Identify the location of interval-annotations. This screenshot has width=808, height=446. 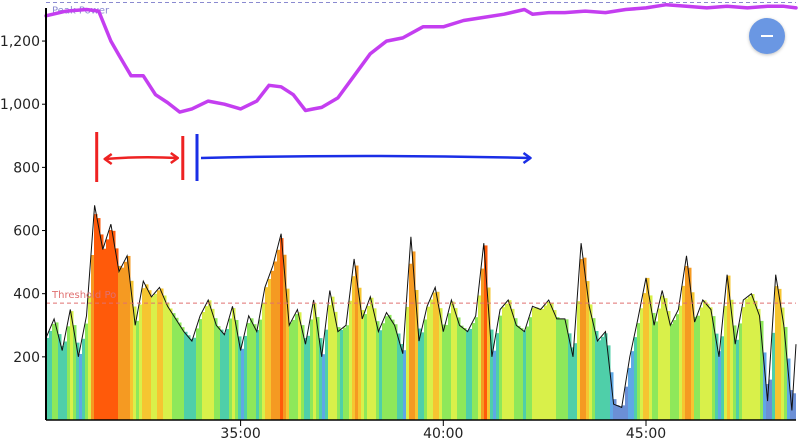
(313, 157).